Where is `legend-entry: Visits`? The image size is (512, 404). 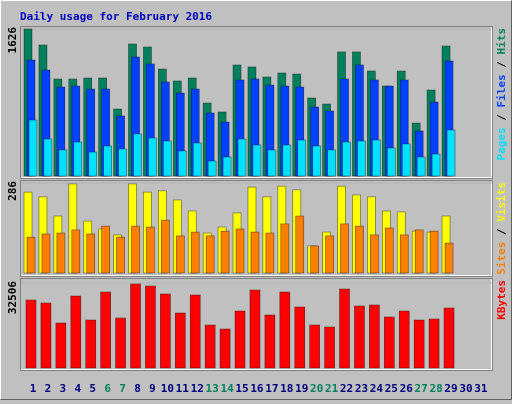
legend-entry: Visits is located at coordinates (501, 202).